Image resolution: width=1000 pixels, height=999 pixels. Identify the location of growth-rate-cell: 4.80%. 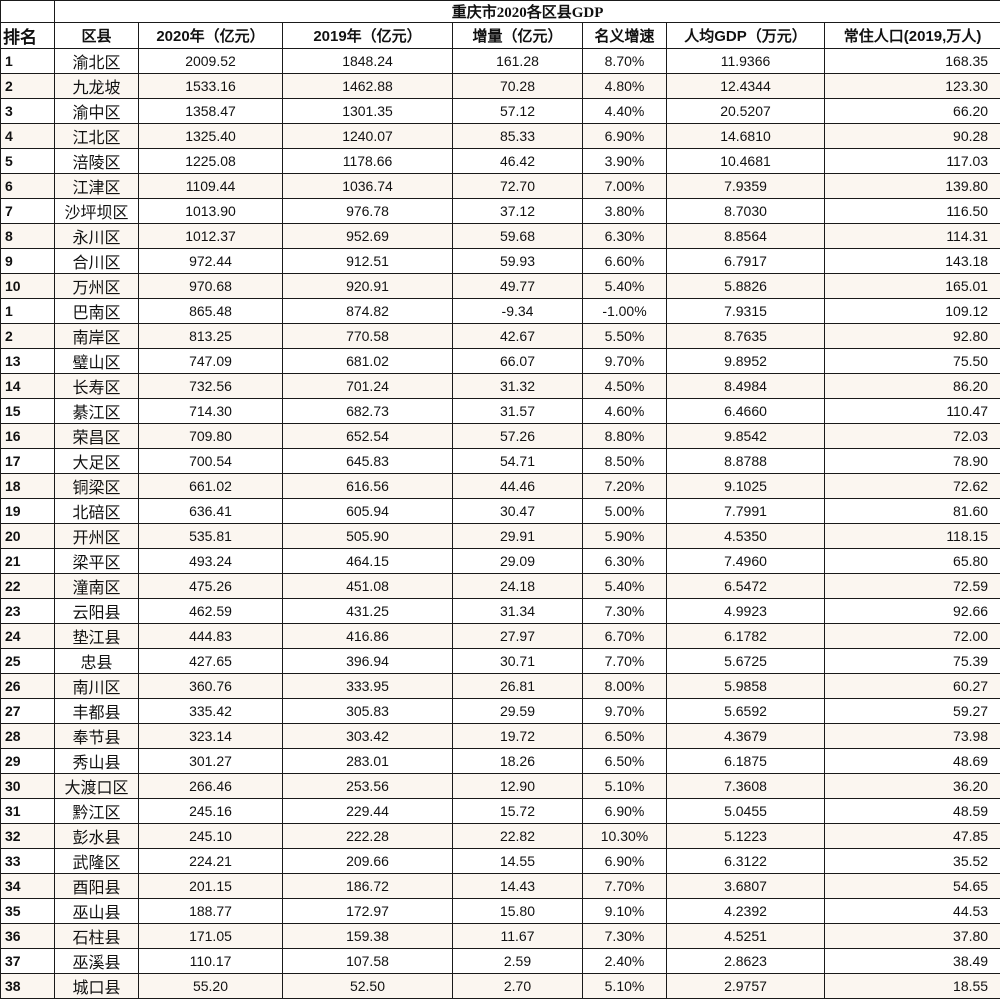
(625, 86).